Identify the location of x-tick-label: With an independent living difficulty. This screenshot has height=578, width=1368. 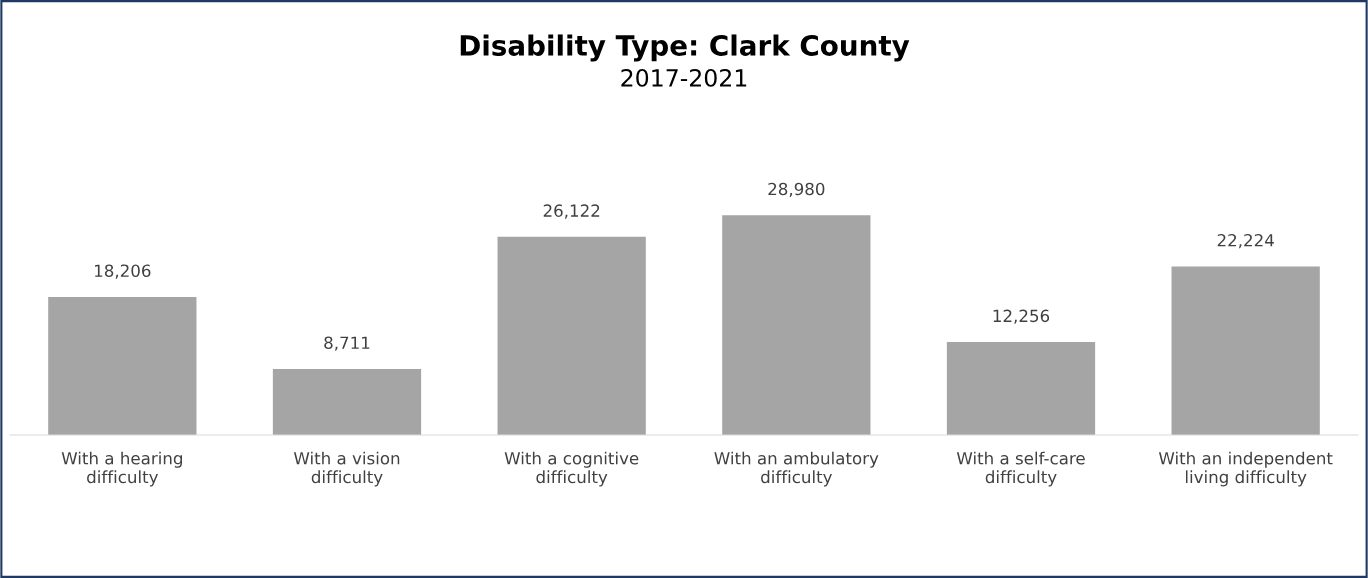
(1245, 469).